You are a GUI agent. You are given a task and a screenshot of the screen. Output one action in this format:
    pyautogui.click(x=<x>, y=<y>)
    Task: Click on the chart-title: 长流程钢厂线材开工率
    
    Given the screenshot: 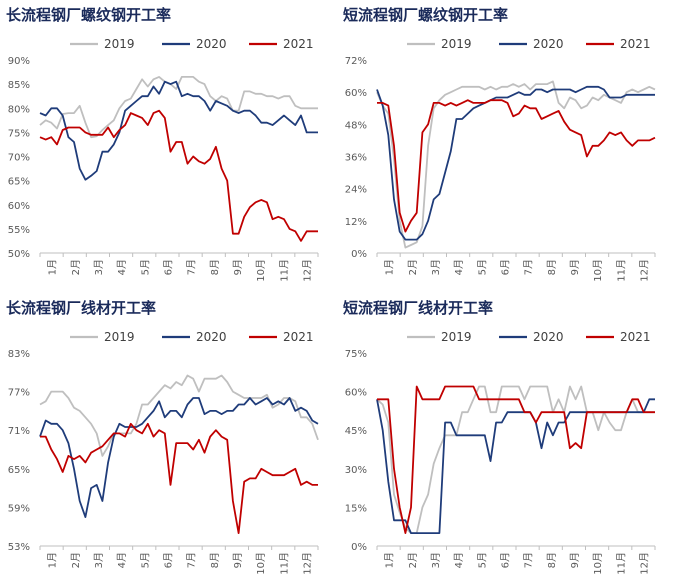 What is the action you would take?
    pyautogui.click(x=81, y=308)
    